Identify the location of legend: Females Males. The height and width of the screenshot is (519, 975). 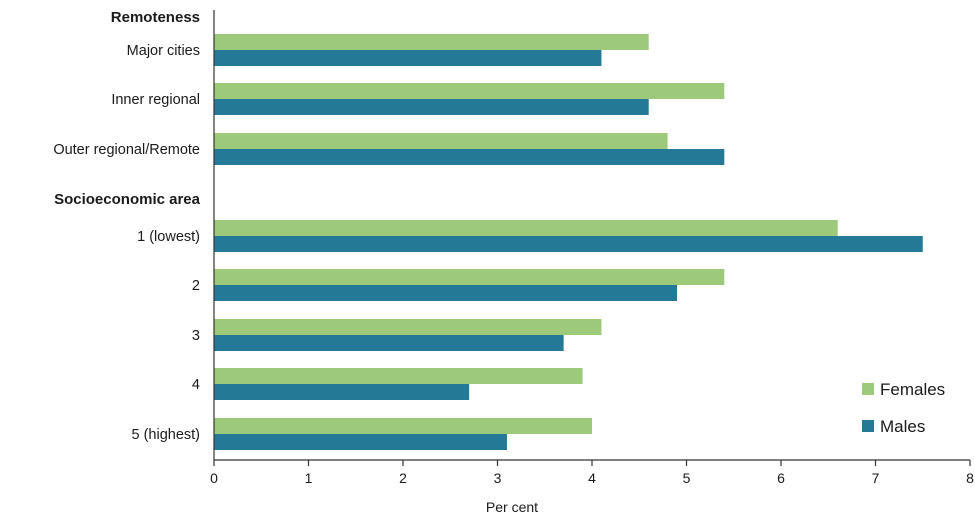
(903, 408).